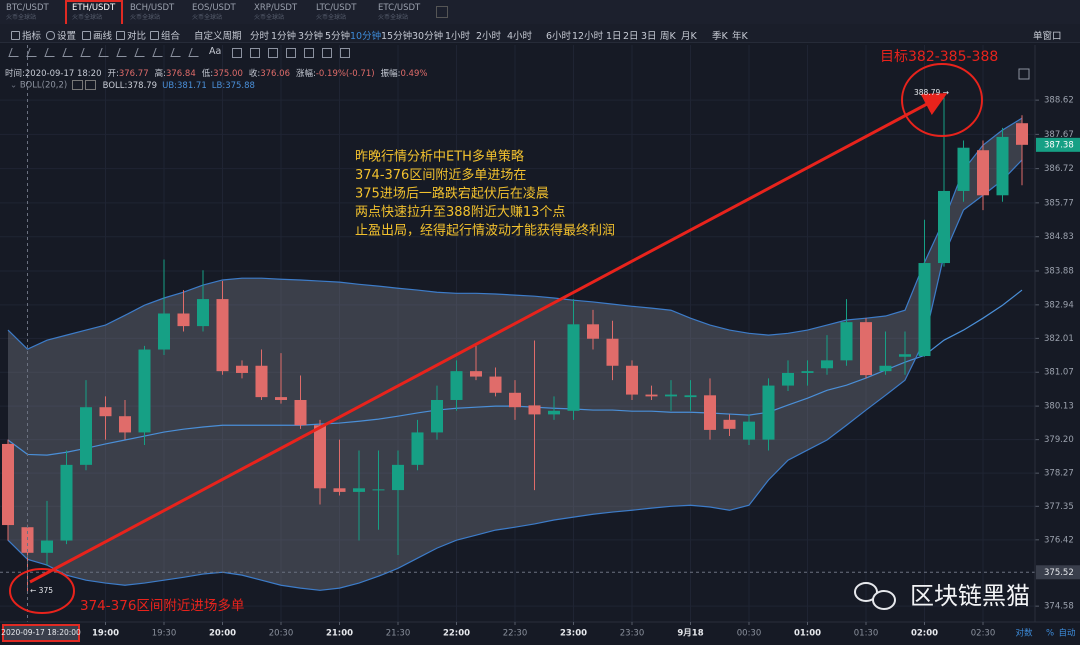  I want to click on period-button: 5分钟, so click(338, 36).